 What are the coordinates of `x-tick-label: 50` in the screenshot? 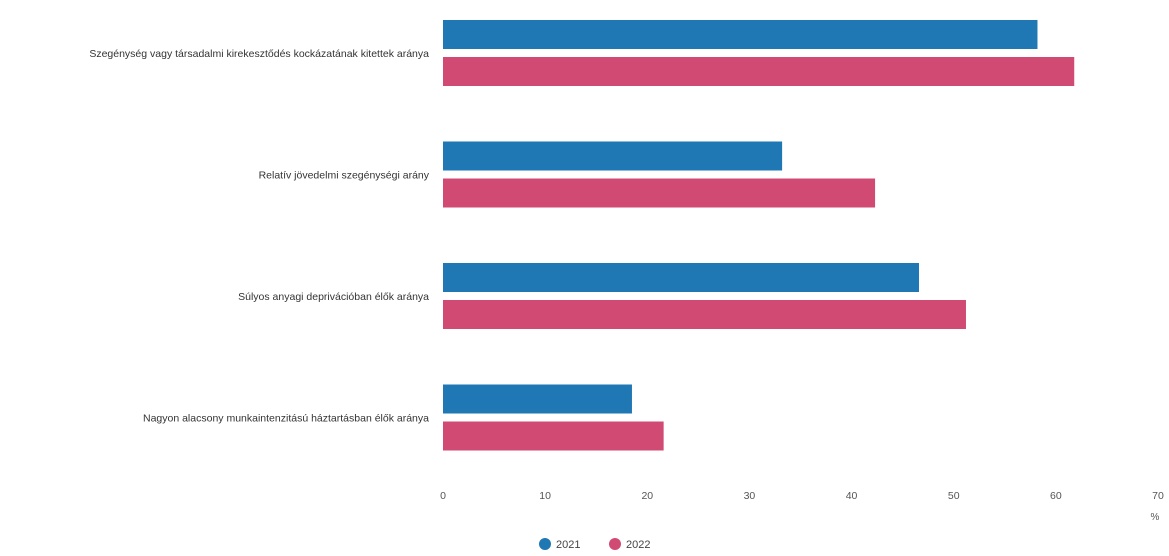 It's located at (954, 496).